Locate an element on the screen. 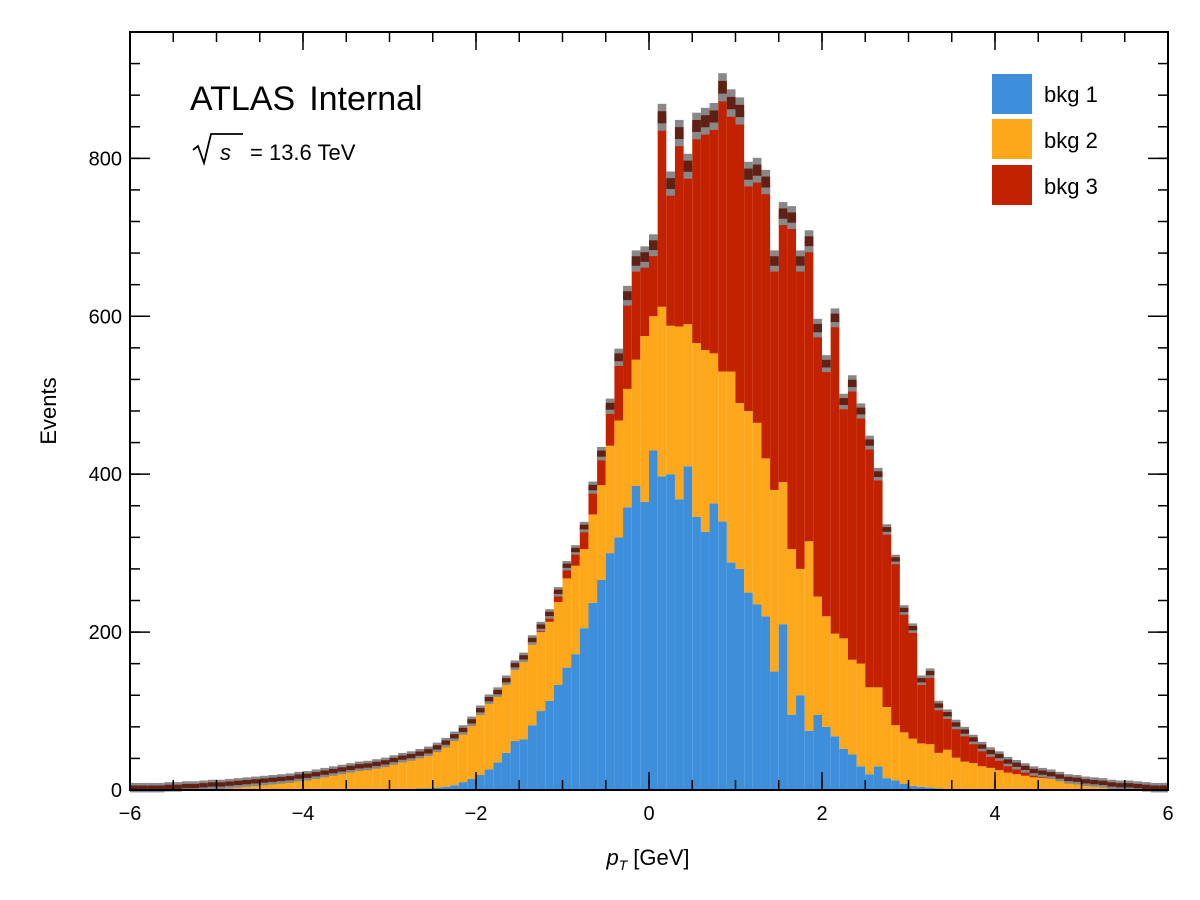  energy-label: s = 13.6 TeV is located at coordinates (274, 150).